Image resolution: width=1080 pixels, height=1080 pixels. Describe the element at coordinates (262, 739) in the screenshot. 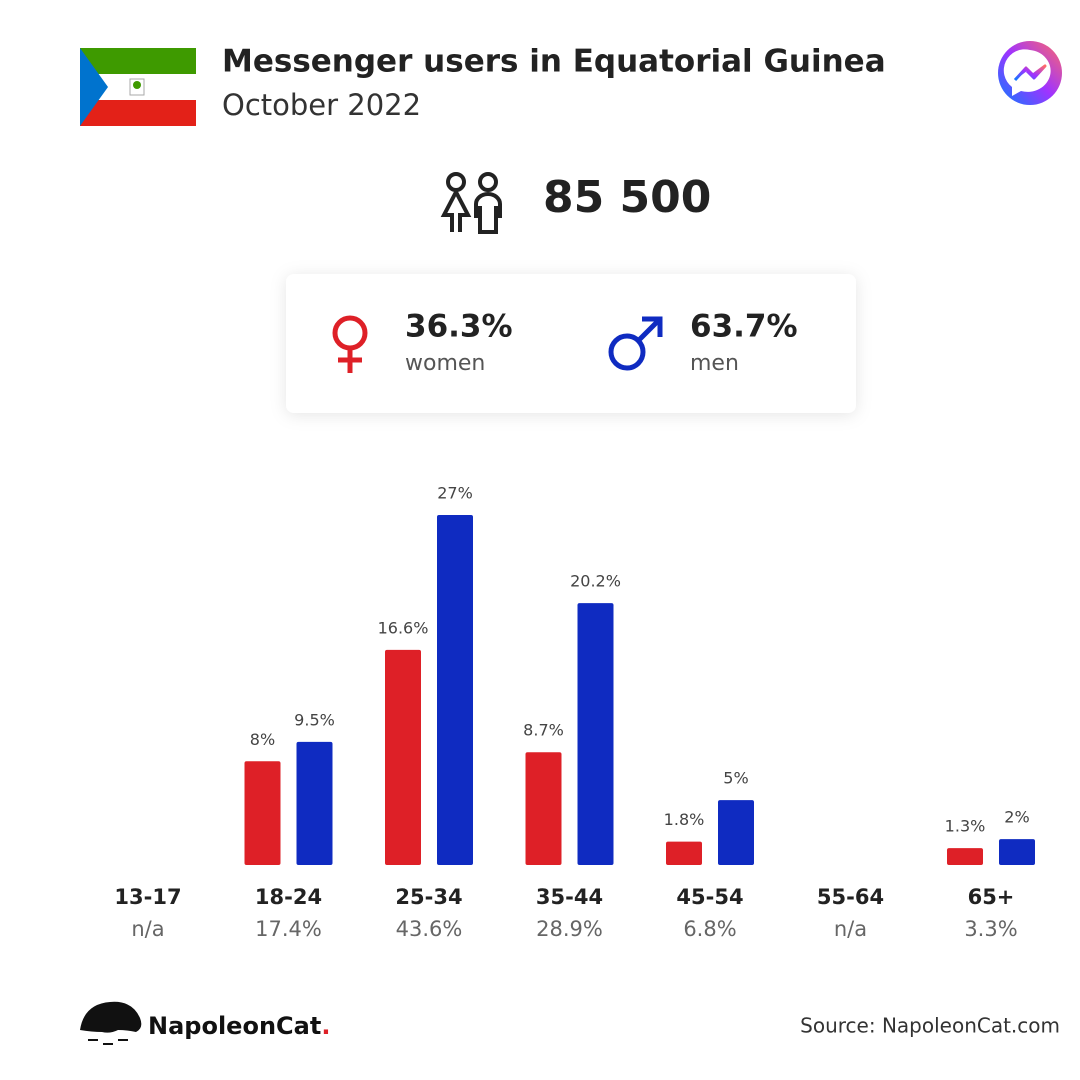

I see `value-label: 8%` at that location.